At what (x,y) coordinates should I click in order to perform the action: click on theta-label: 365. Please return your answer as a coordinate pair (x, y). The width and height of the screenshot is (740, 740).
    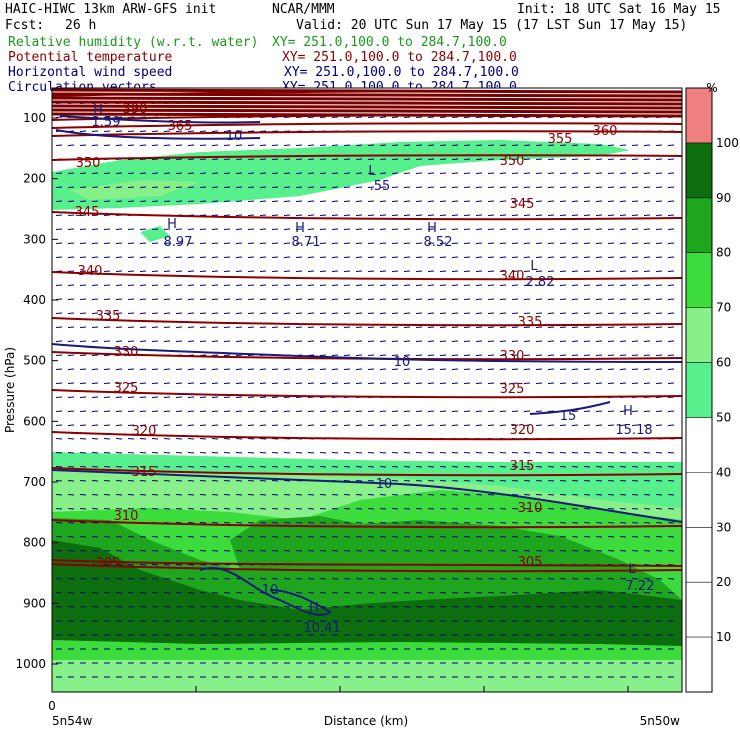
    Looking at the image, I should click on (180, 126).